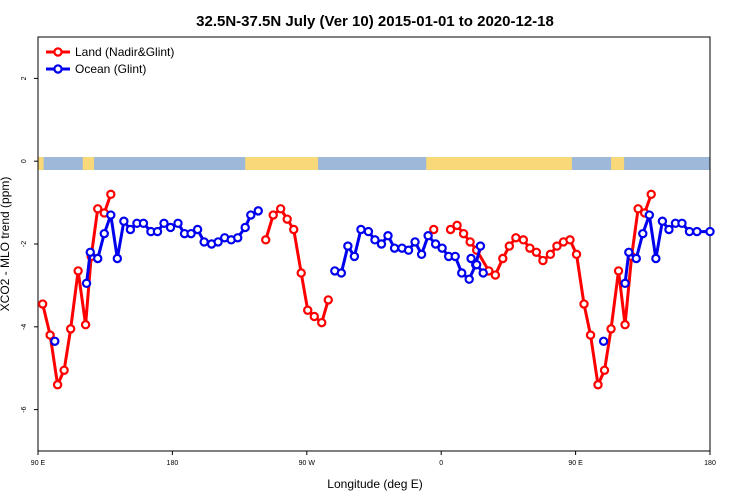 The image size is (750, 500). What do you see at coordinates (110, 69) in the screenshot?
I see `legend-ocean-label: Ocean (Glint)` at bounding box center [110, 69].